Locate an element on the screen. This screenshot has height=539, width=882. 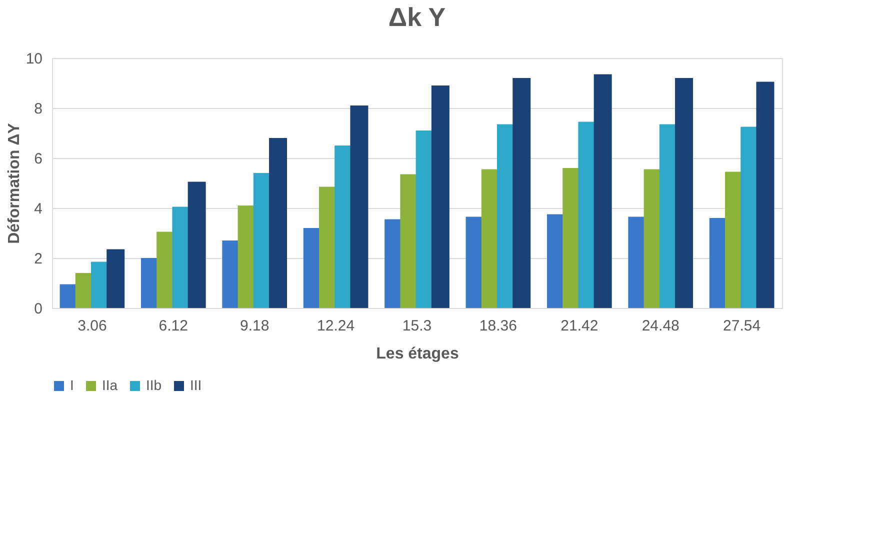
x-tick-label: 9.18 is located at coordinates (255, 326).